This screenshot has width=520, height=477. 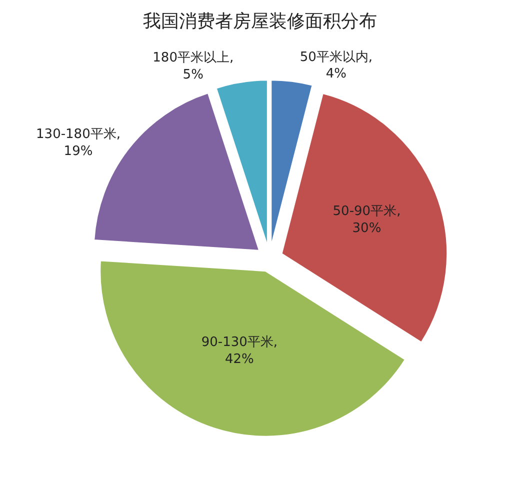 I want to click on slice-label: 130-180平米, 19%, so click(x=78, y=143).